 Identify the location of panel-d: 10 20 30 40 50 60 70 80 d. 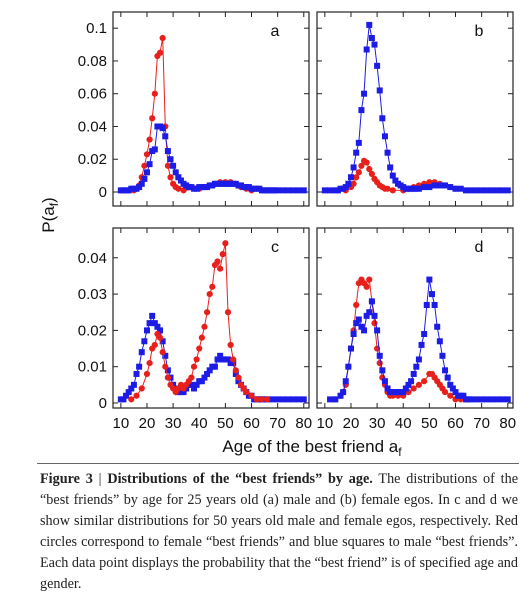
(416, 329).